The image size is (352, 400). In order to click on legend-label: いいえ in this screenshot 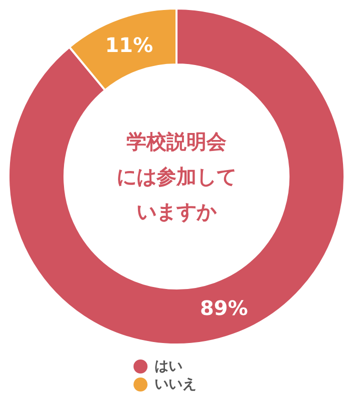, I will do `click(175, 384)`.